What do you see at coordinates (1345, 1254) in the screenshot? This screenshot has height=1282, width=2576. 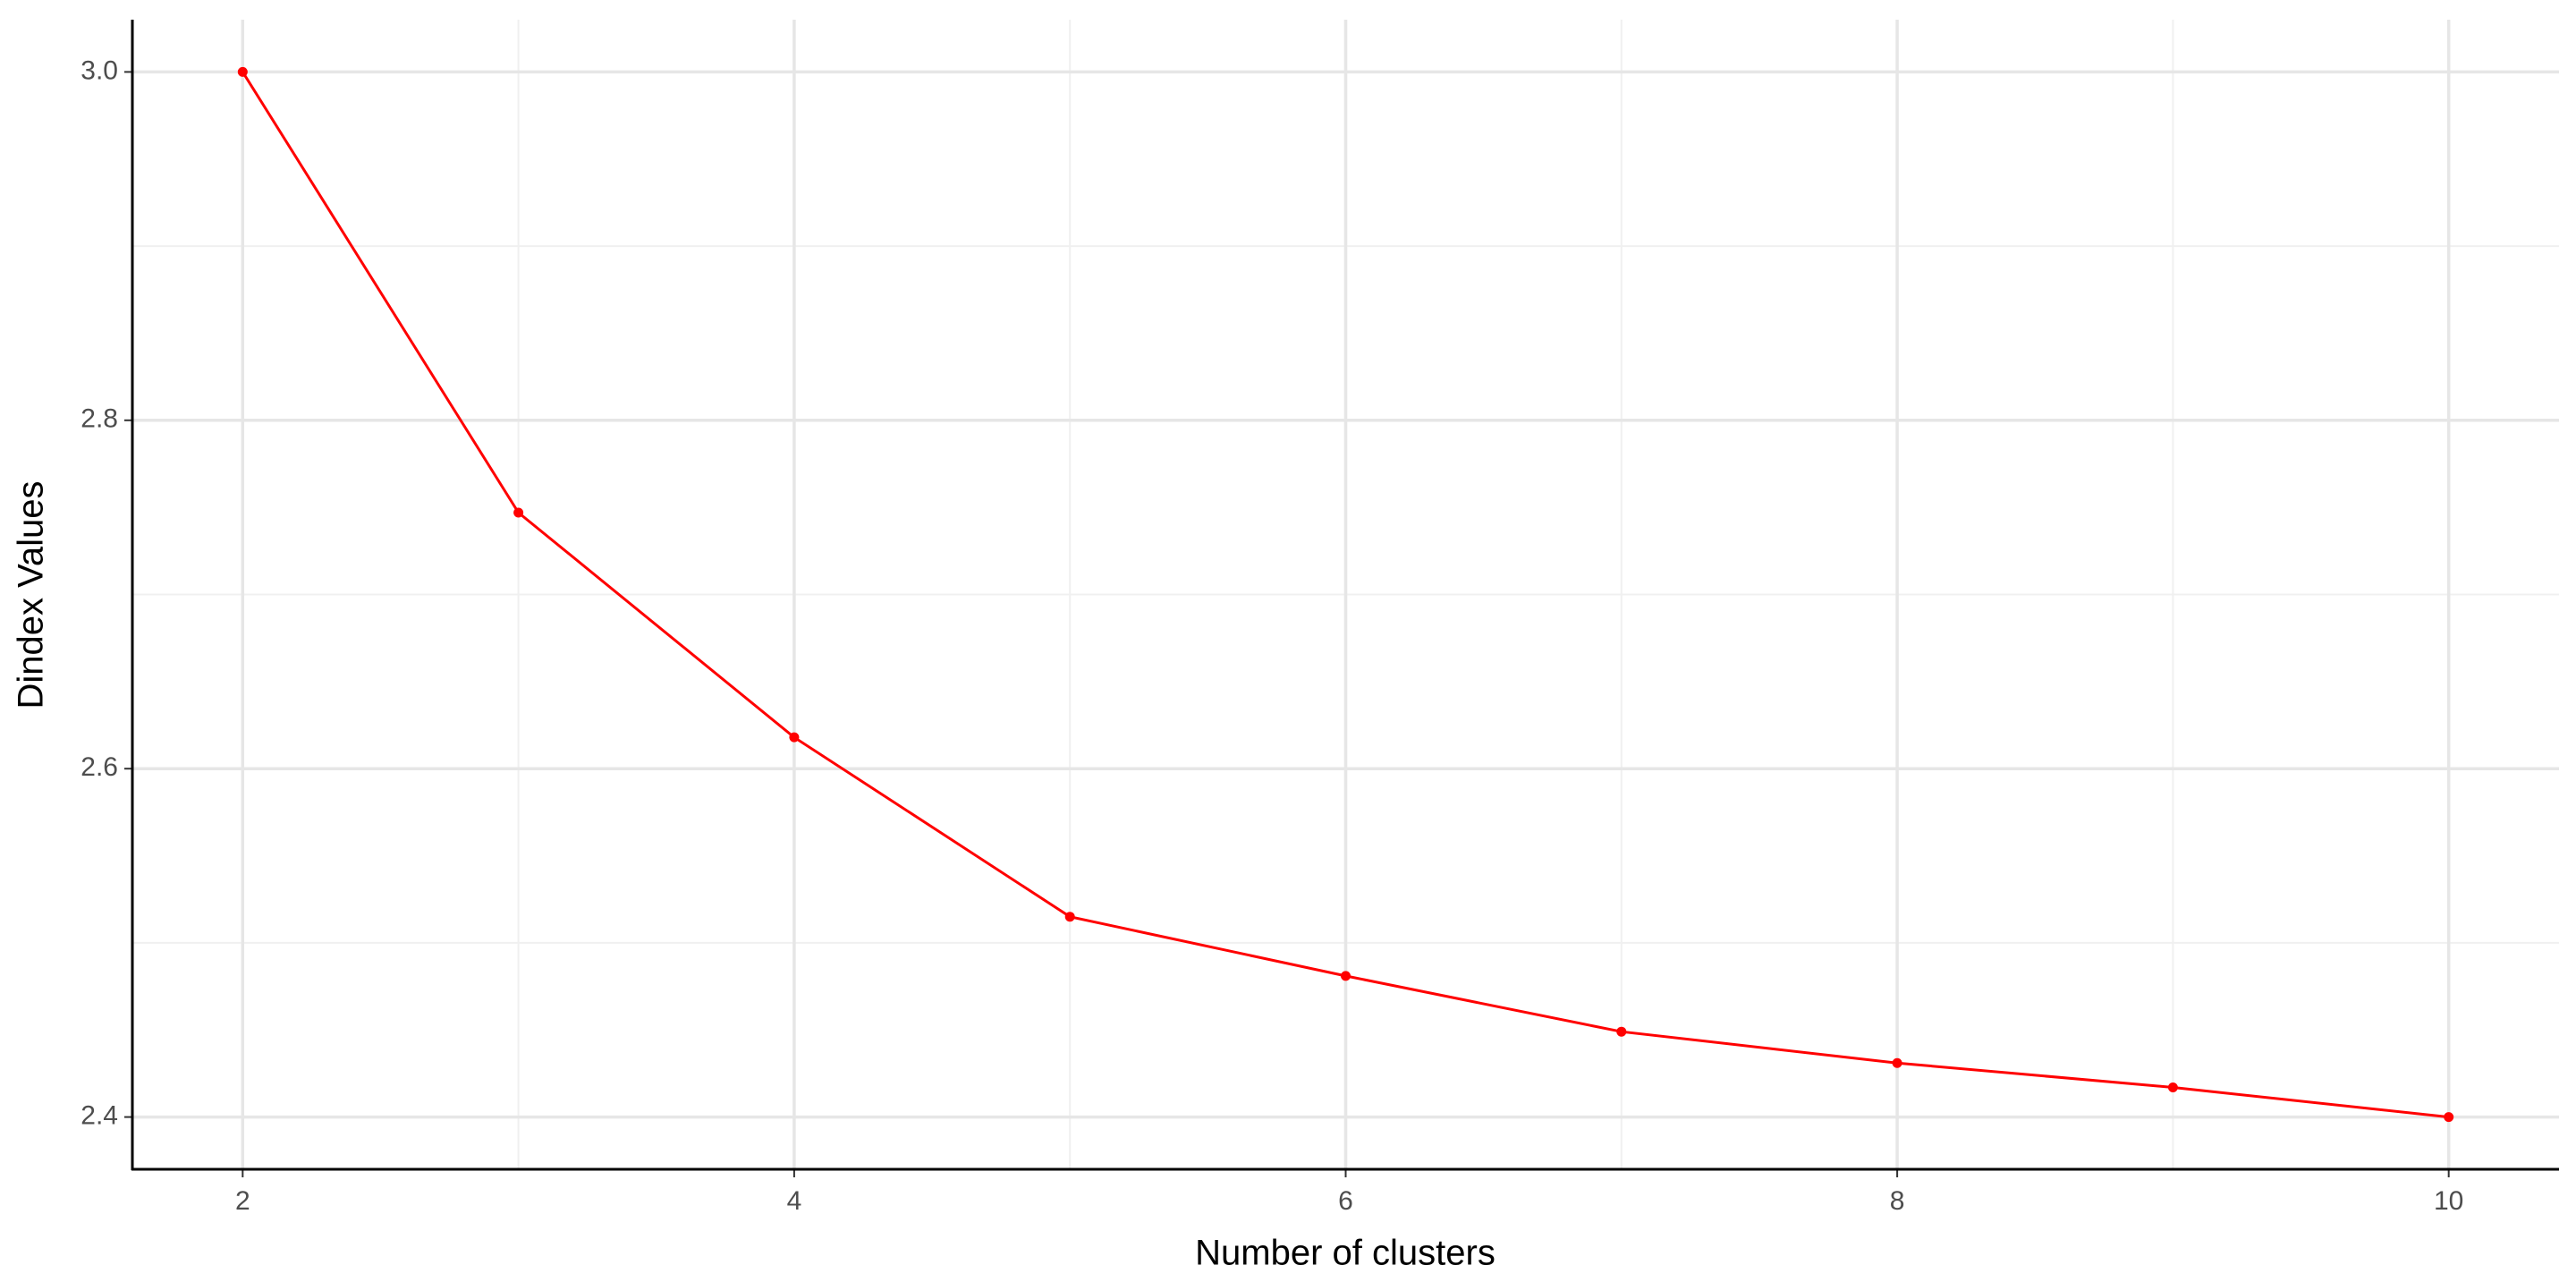 I see `x-axis-title: Number of clusters` at bounding box center [1345, 1254].